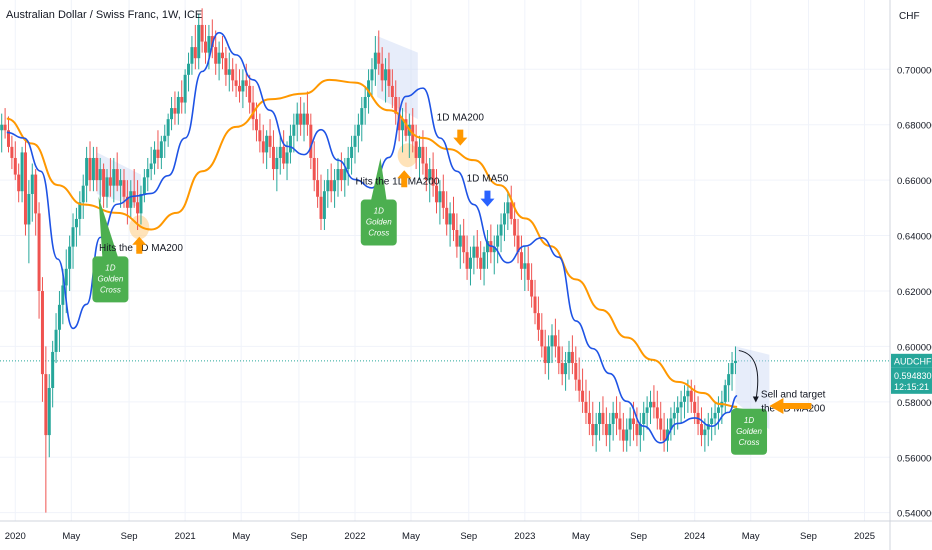 Image resolution: width=932 pixels, height=550 pixels. Describe the element at coordinates (461, 118) in the screenshot. I see `annotation-text: 1D MA200` at that location.